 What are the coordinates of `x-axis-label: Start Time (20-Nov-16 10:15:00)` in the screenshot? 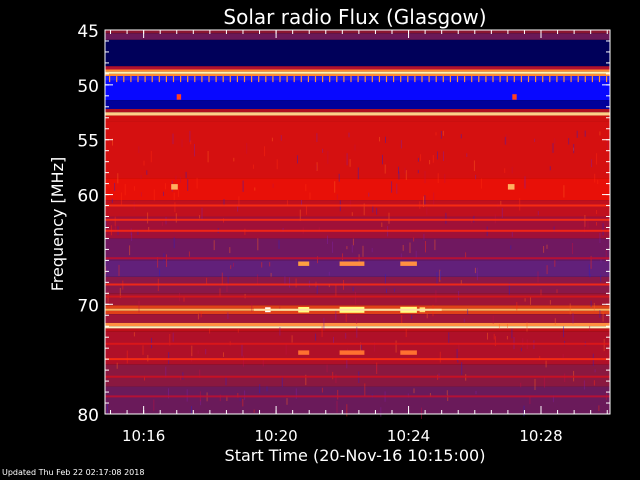 It's located at (355, 455).